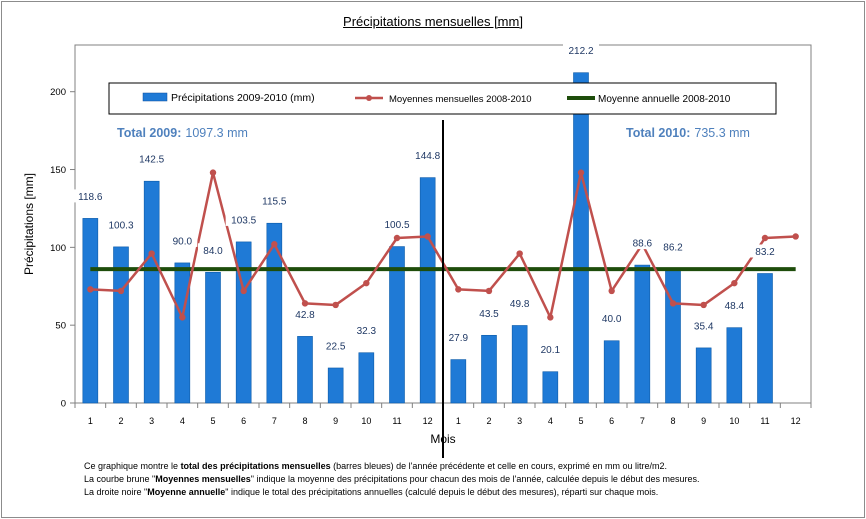 This screenshot has width=866, height=519. What do you see at coordinates (58, 248) in the screenshot?
I see `y-tick-label: 100` at bounding box center [58, 248].